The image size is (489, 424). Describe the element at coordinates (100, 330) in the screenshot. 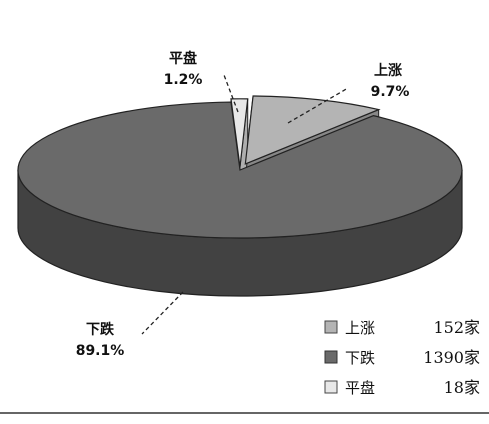

I see `slice-label-fall-name: 下跌` at that location.